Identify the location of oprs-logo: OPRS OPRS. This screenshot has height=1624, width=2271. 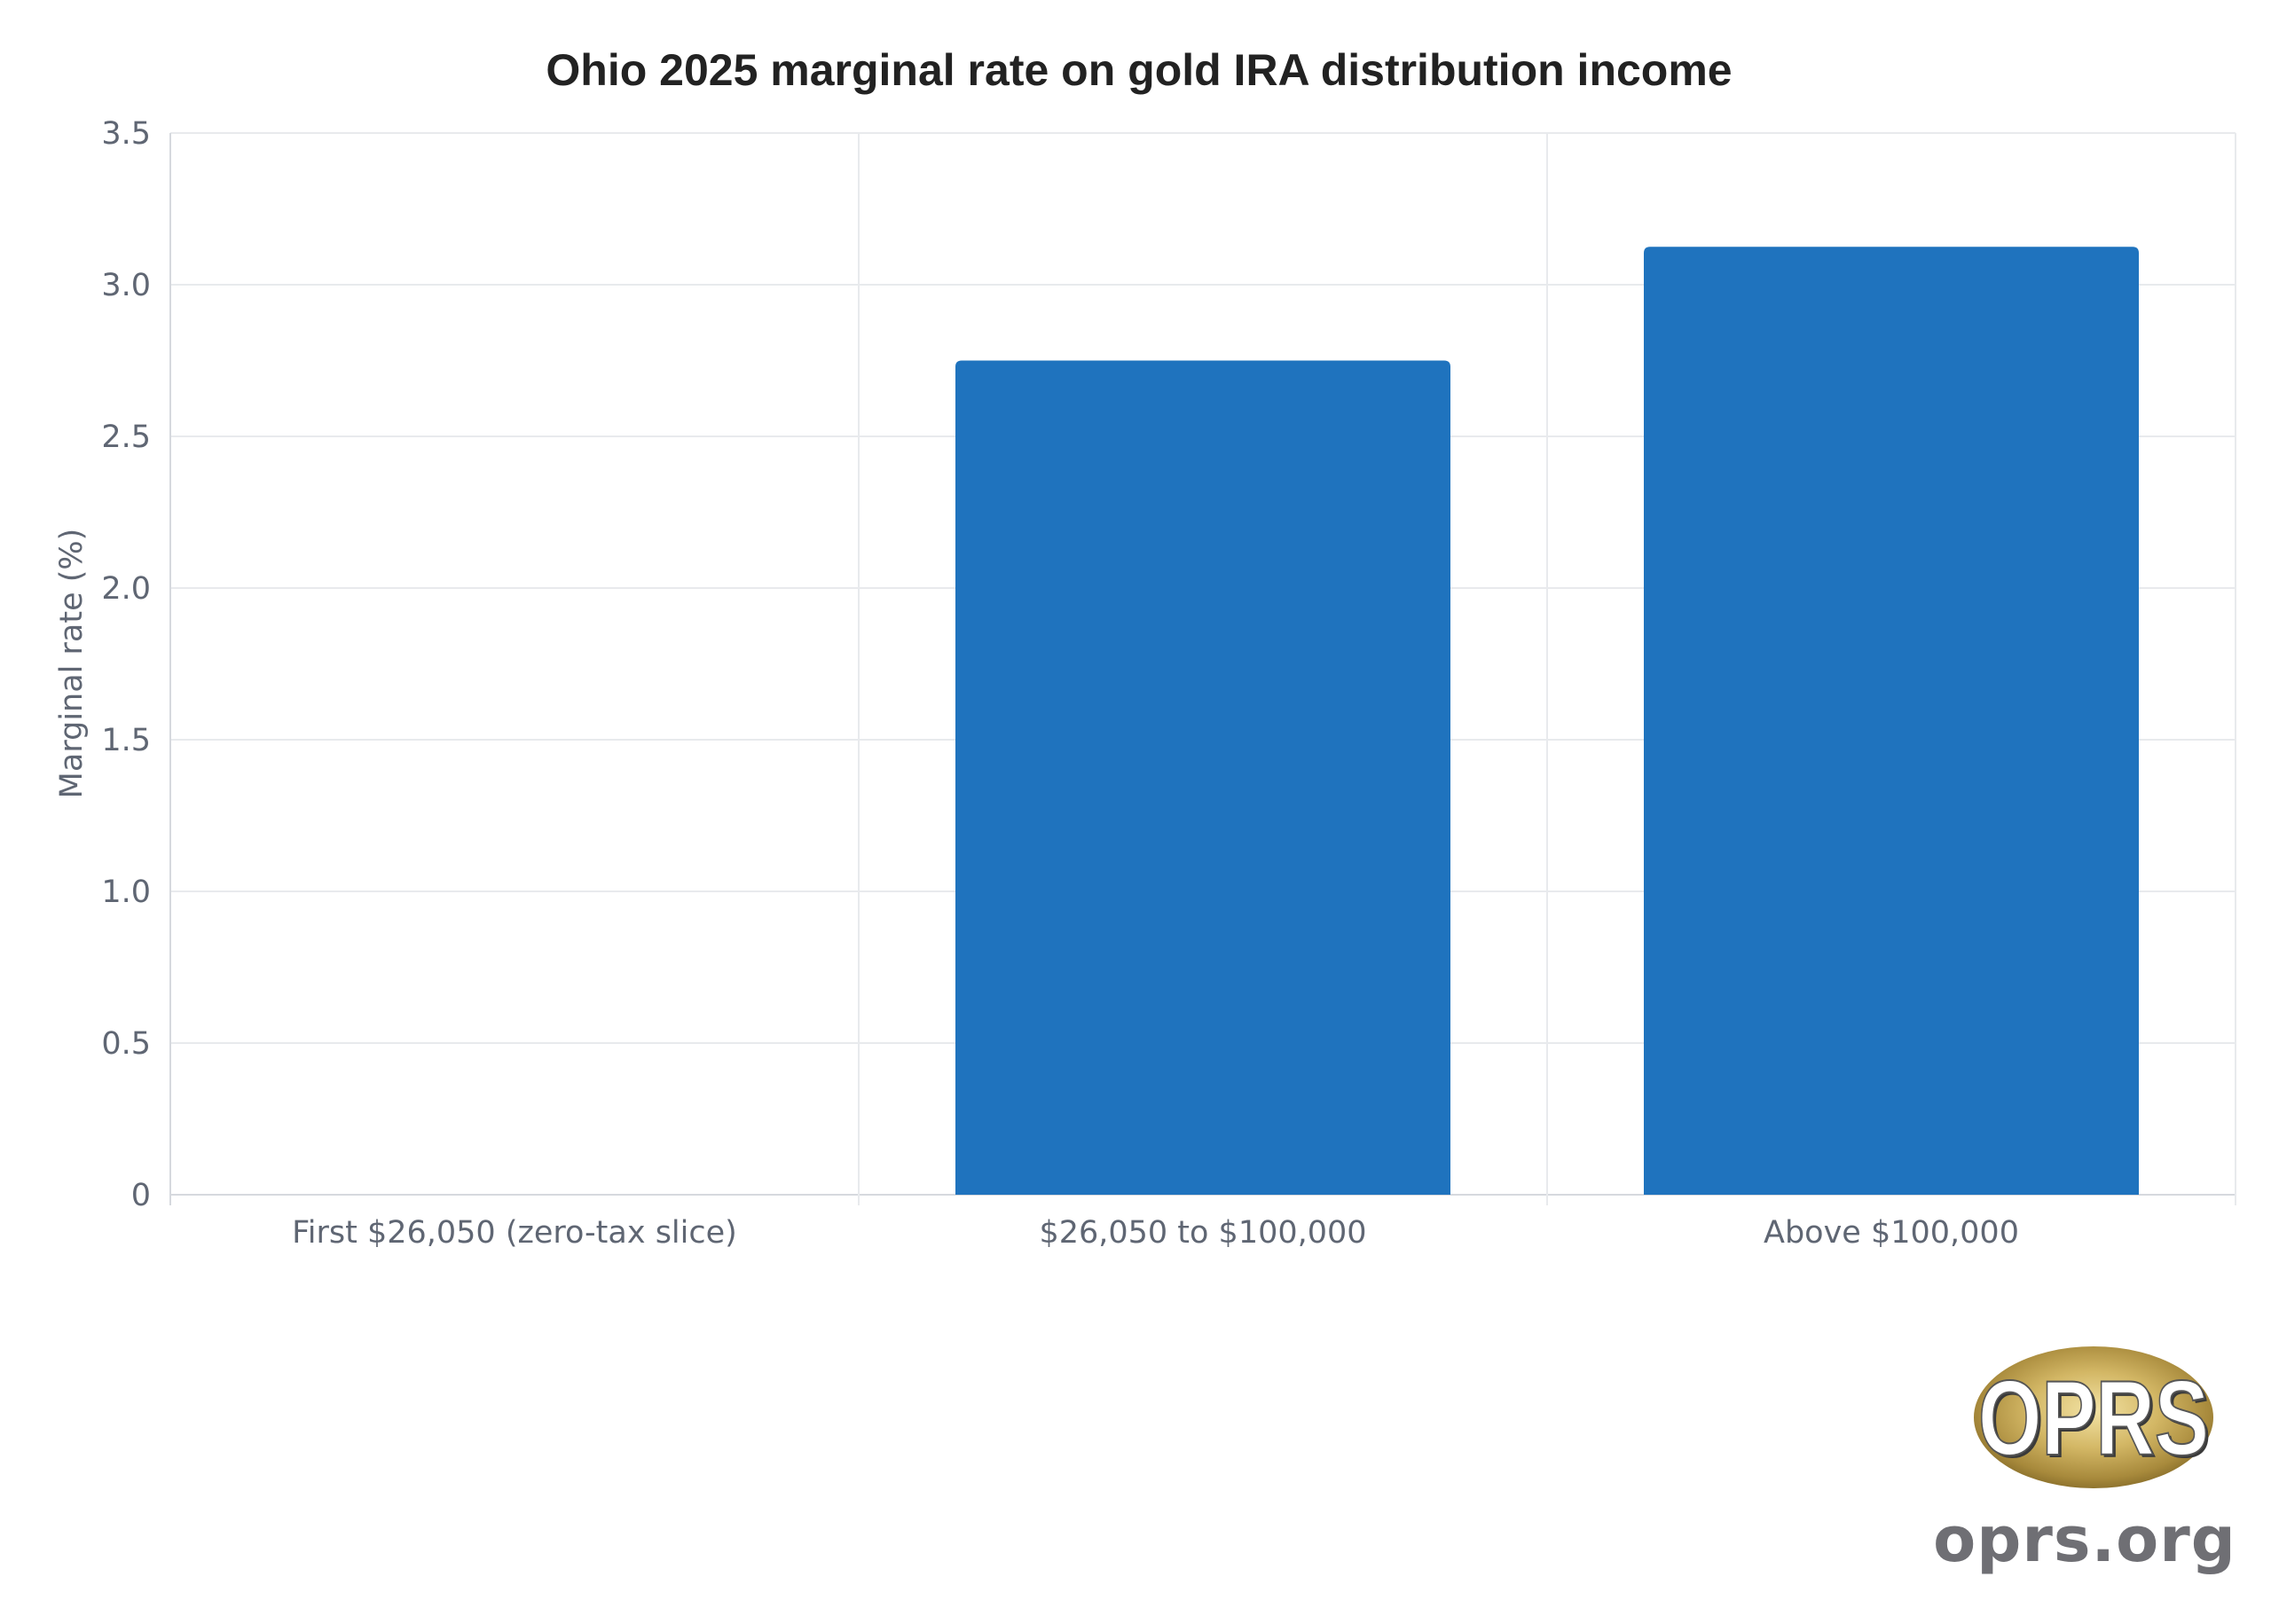
(2093, 1417).